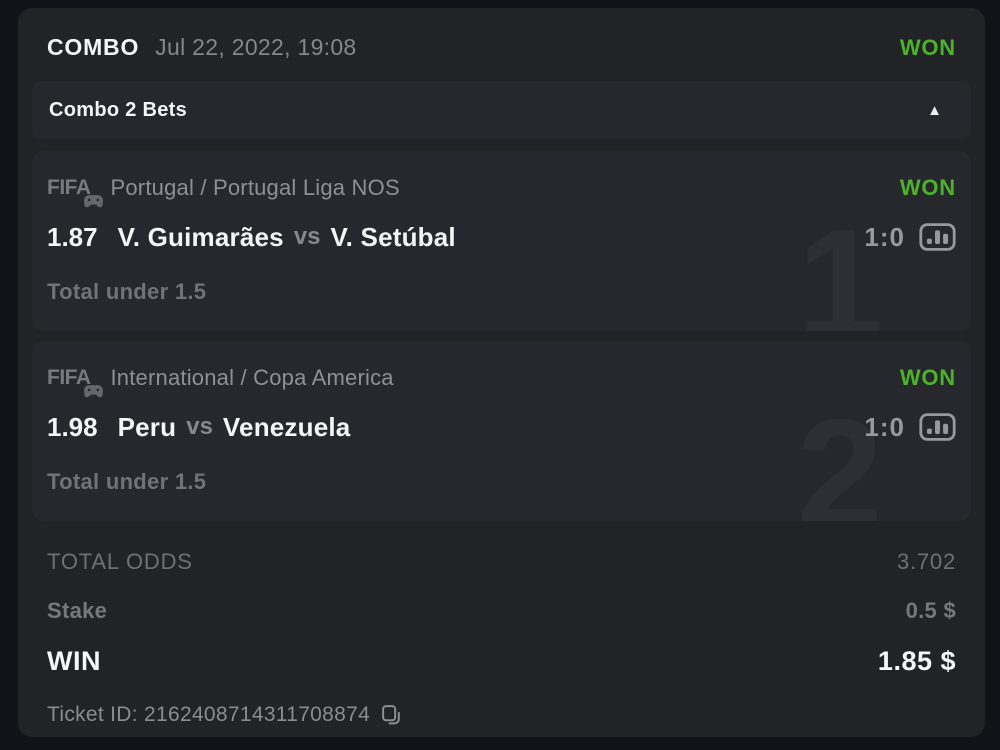  I want to click on total-odds-label: TOTAL ODDS, so click(120, 561).